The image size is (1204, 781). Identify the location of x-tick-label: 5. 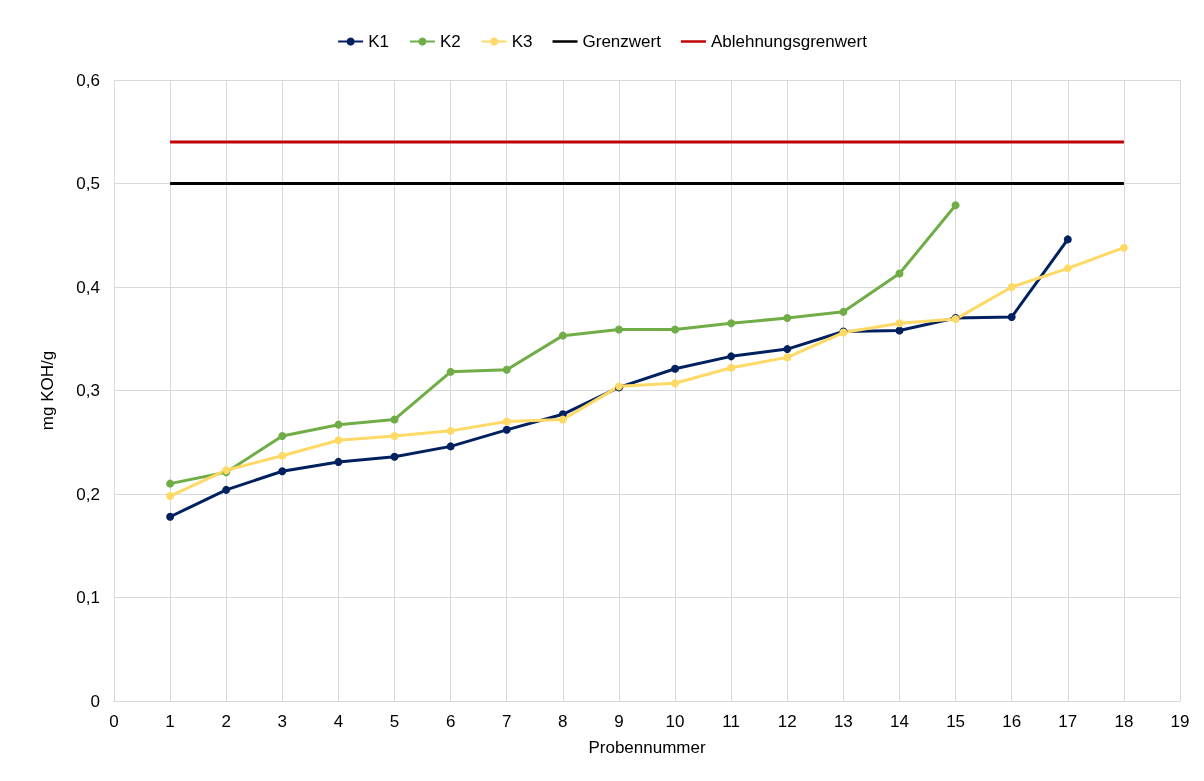
(394, 721).